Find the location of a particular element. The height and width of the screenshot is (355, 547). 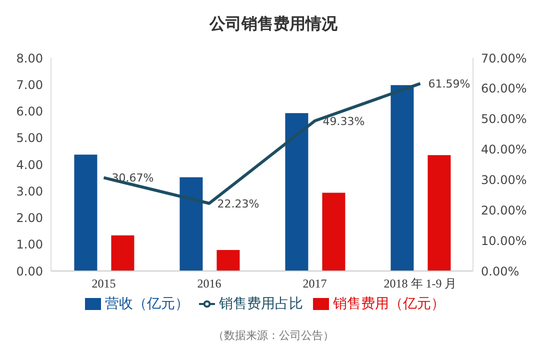

x-tick-label: 2016 is located at coordinates (209, 283).